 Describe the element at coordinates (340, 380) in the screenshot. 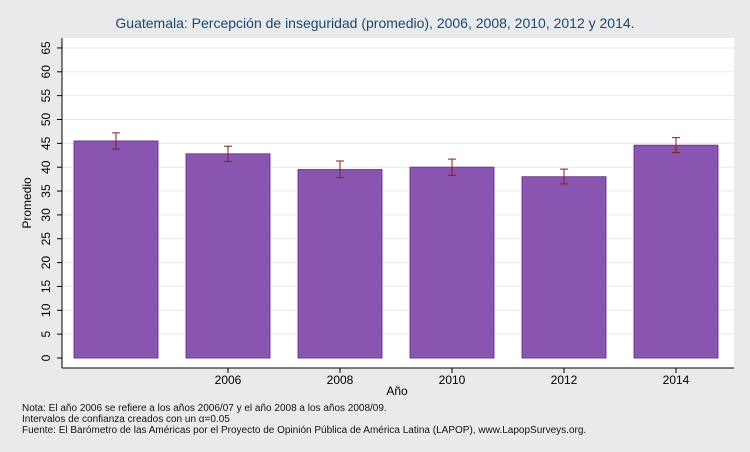

I see `x-tick-label: 2008` at that location.